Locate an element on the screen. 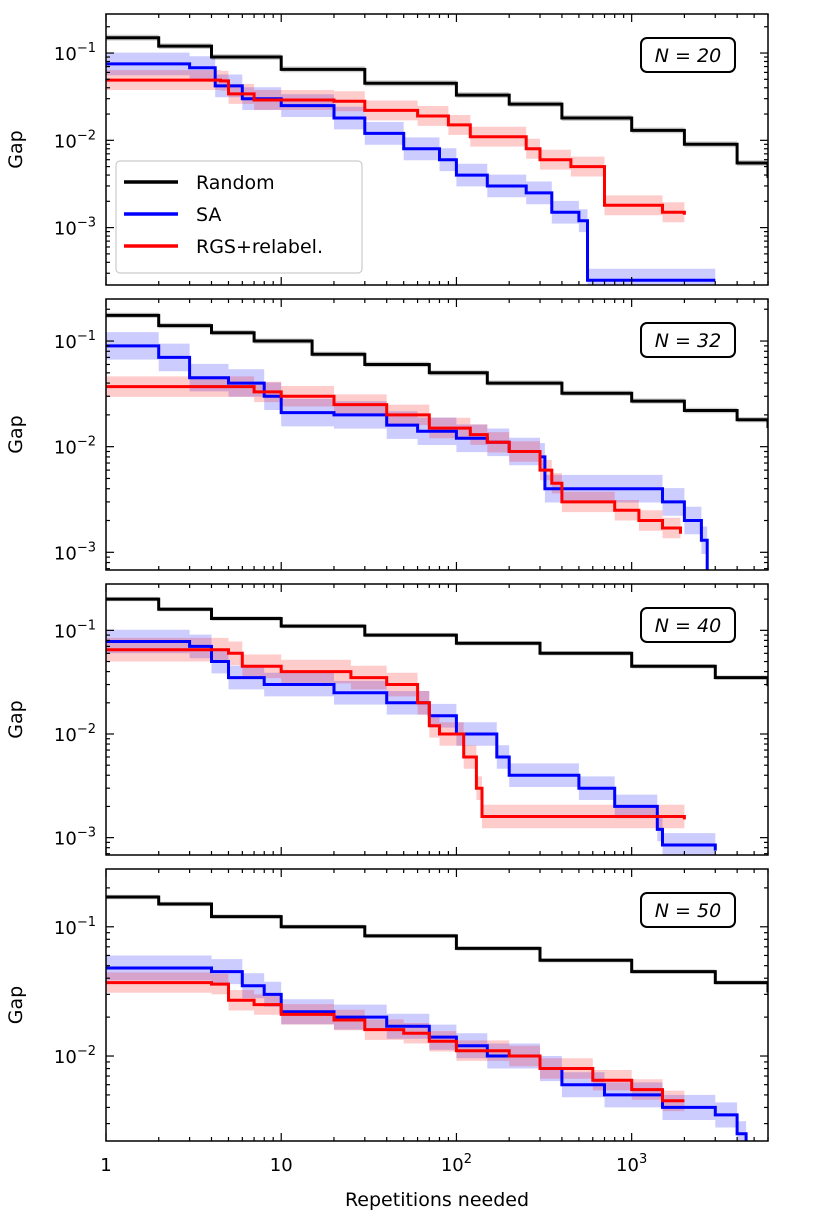 Image resolution: width=830 pixels, height=1222 pixels. legend-label: Random is located at coordinates (235, 183).